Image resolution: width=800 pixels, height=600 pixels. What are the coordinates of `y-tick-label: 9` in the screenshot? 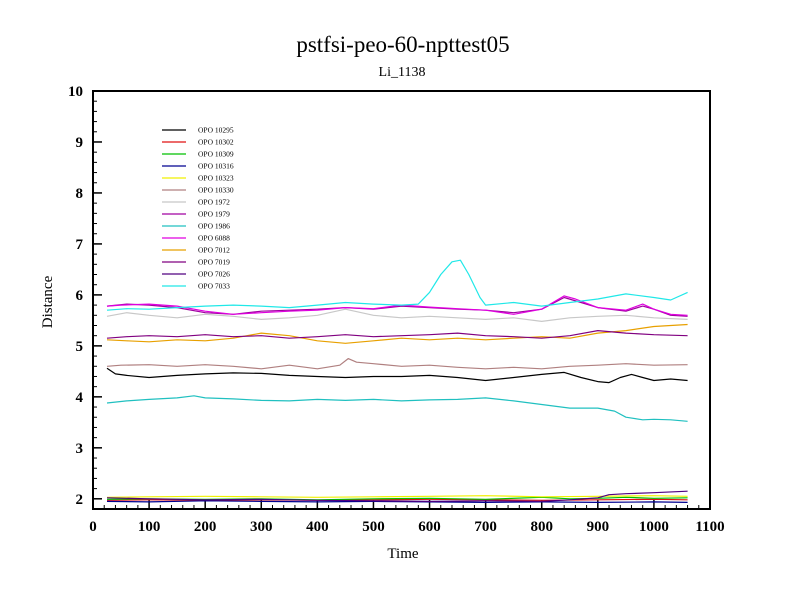 It's located at (80, 143).